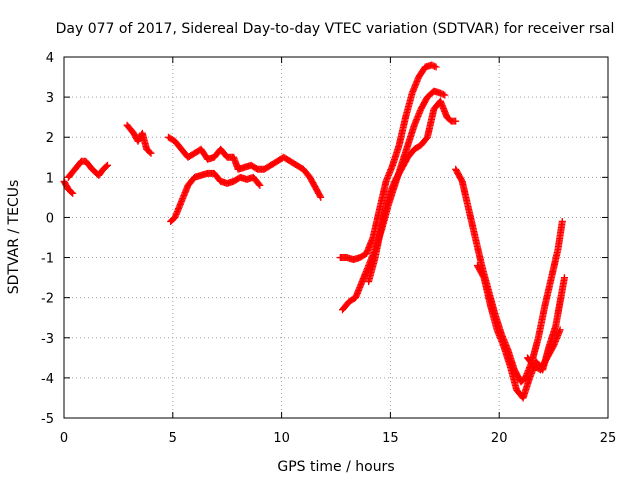  Describe the element at coordinates (281, 438) in the screenshot. I see `x-tick-label: 10` at that location.